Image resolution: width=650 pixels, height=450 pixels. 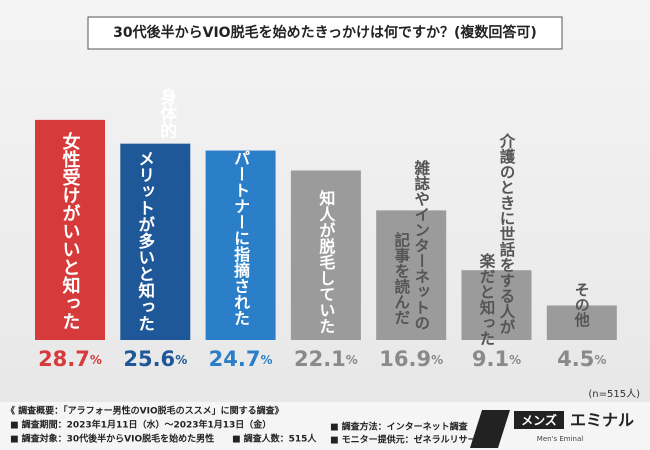 I want to click on sample-note: (n=515人), so click(x=614, y=394).